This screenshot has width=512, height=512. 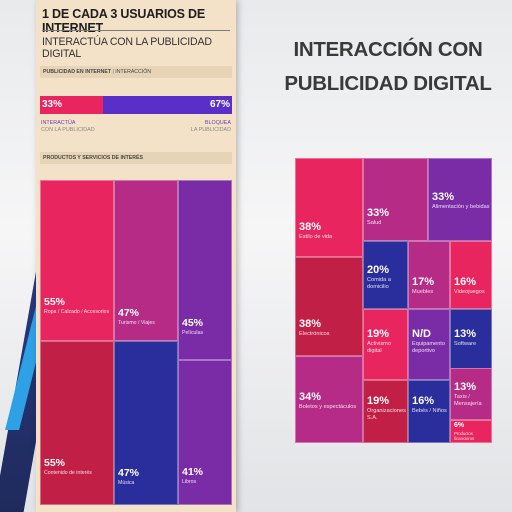 What do you see at coordinates (310, 397) in the screenshot?
I see `tile-value: 34%` at bounding box center [310, 397].